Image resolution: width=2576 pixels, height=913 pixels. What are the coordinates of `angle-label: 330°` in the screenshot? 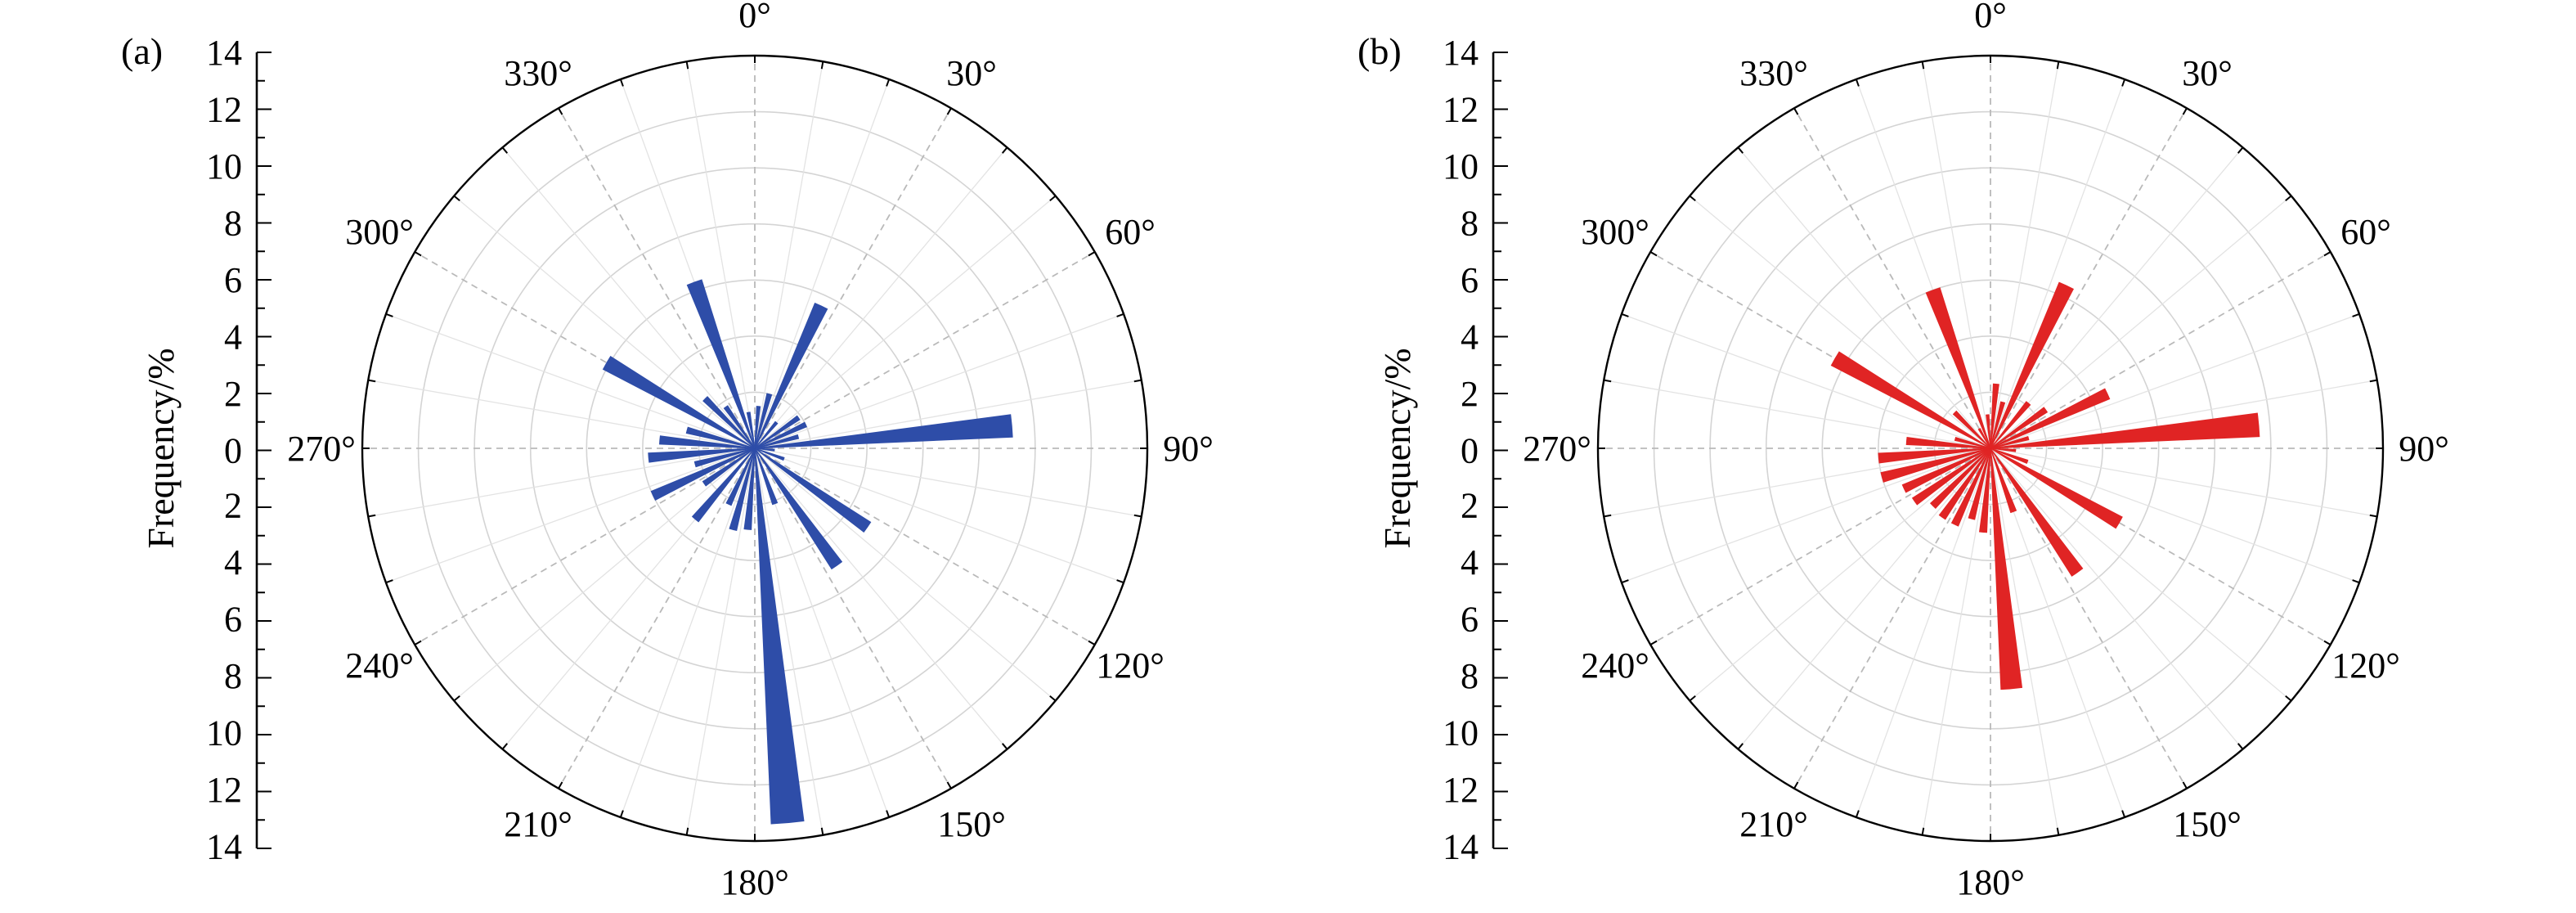 It's located at (1774, 73).